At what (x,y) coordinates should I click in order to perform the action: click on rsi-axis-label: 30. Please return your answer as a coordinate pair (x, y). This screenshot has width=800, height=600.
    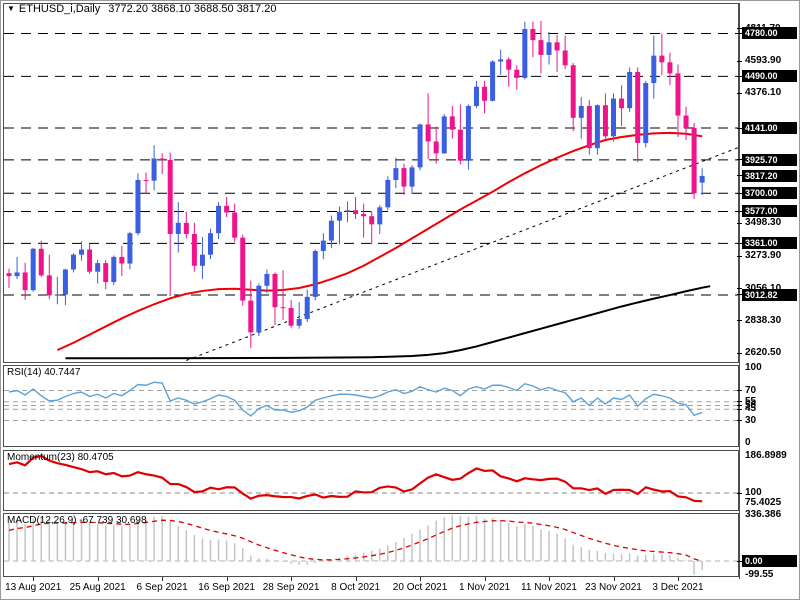
    Looking at the image, I should click on (751, 420).